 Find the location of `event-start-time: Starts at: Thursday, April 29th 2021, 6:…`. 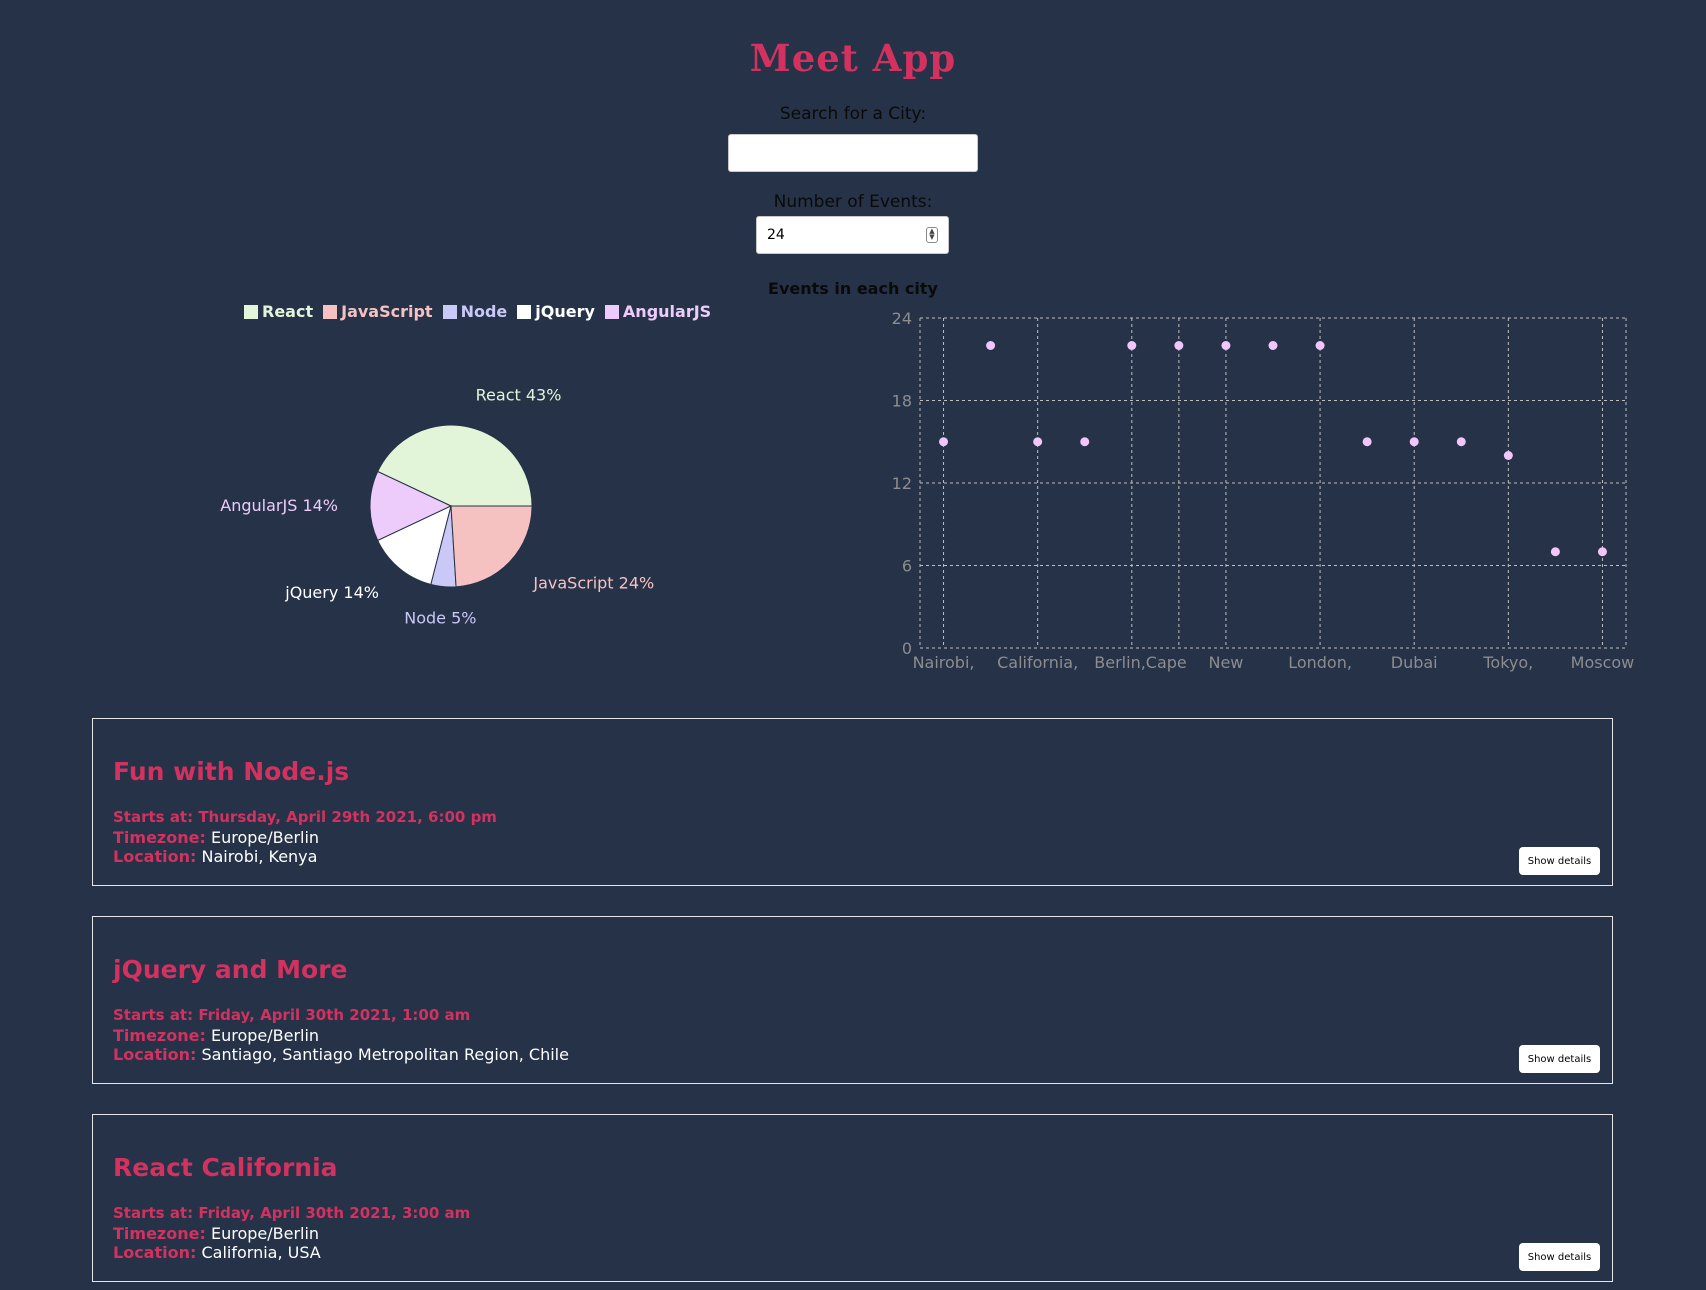

event-start-time: Starts at: Thursday, April 29th 2021, 6:… is located at coordinates (305, 817).